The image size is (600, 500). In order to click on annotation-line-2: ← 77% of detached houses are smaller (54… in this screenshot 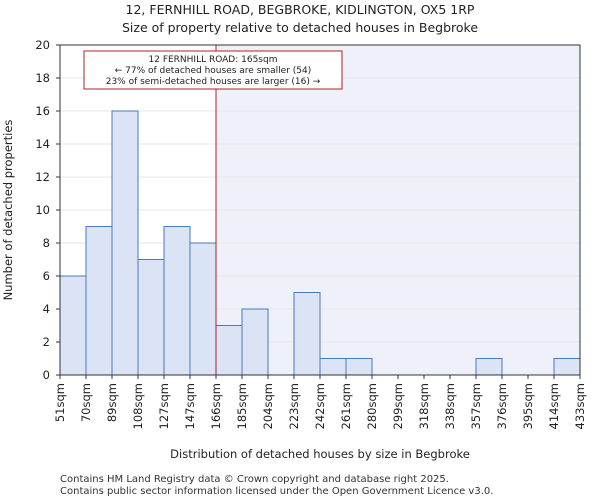, I will do `click(213, 71)`.